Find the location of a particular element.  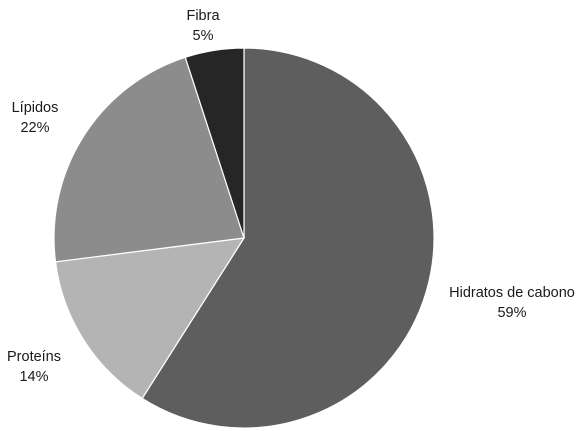

slice-label: Proteíns is located at coordinates (34, 357).